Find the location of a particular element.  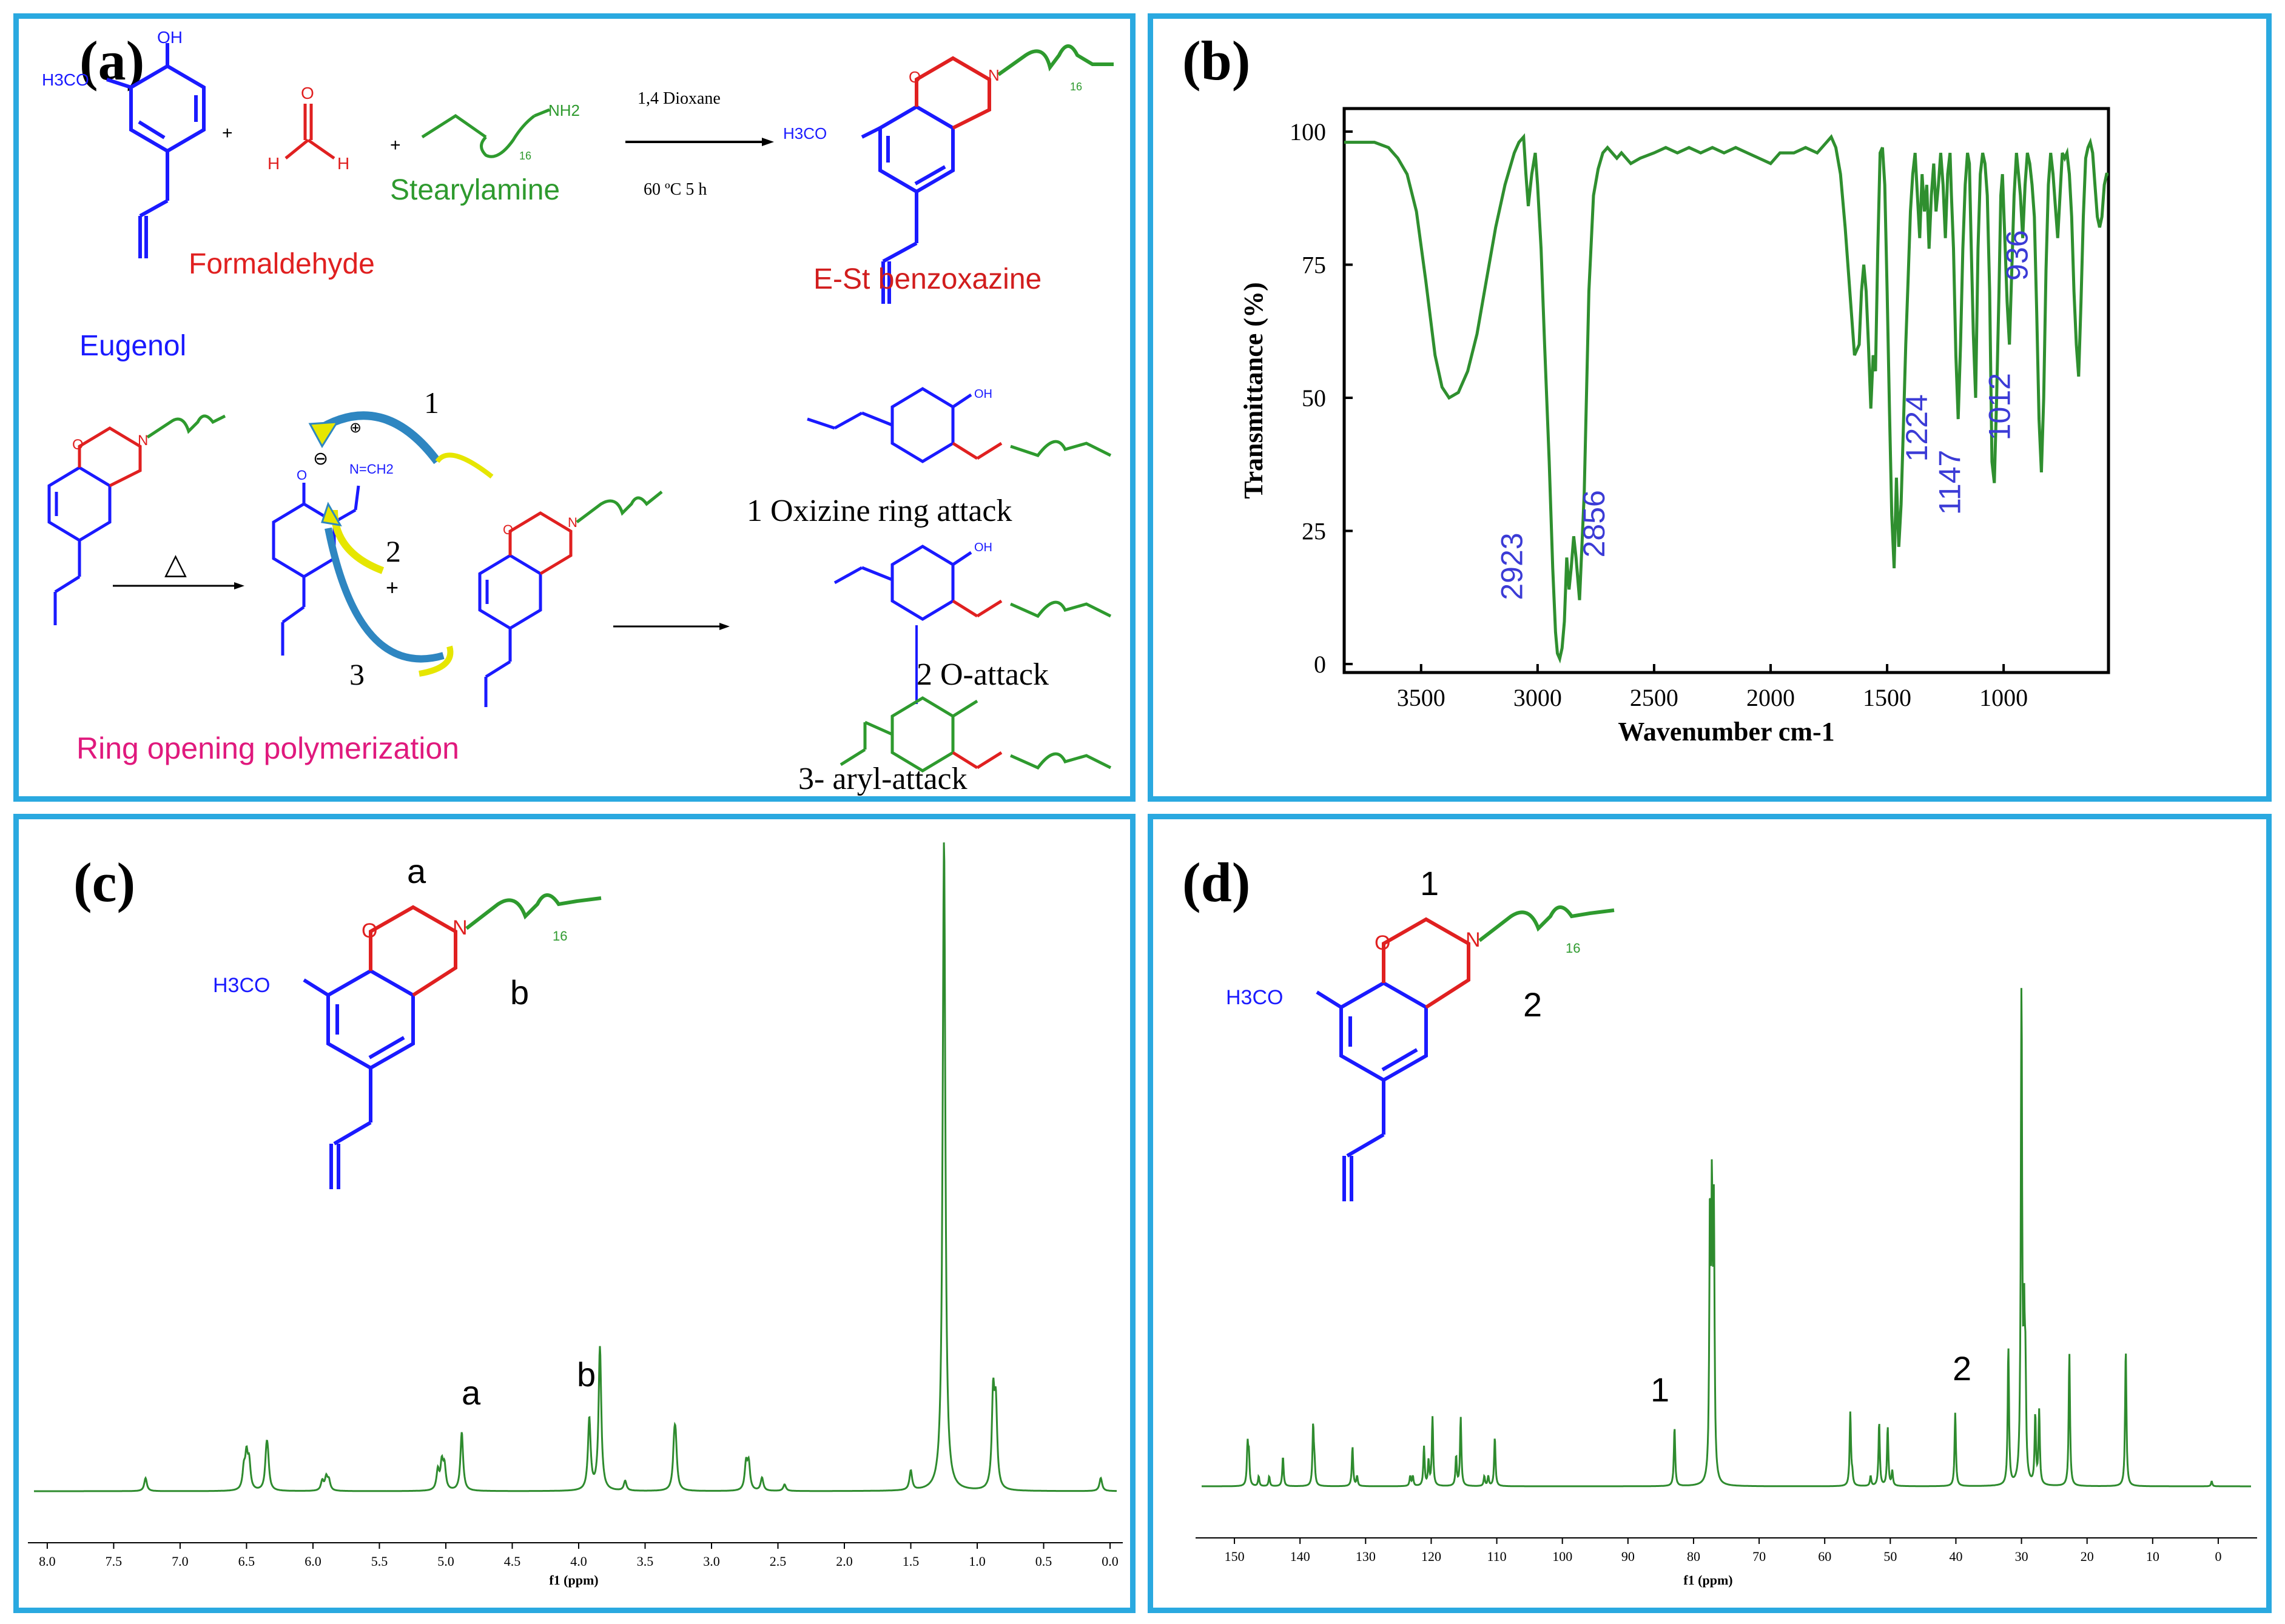

second-monomer-o: O is located at coordinates (508, 530).